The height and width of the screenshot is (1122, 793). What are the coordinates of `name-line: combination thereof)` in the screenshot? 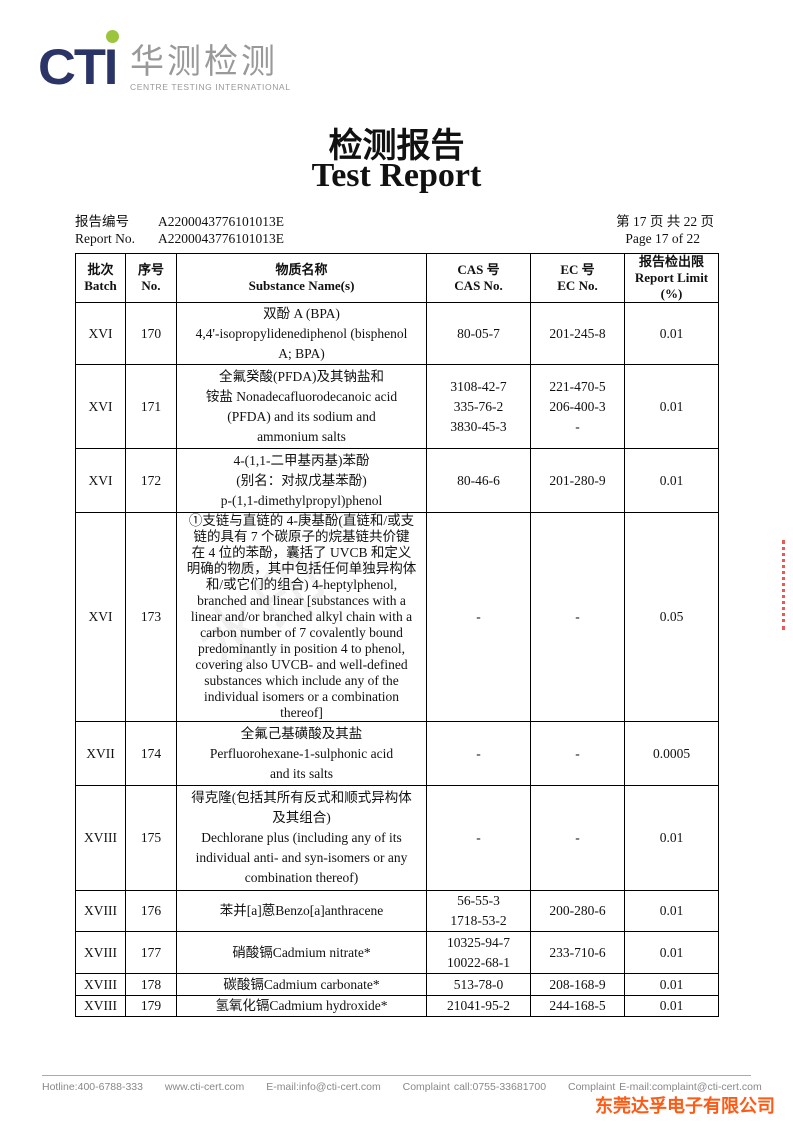 It's located at (301, 877).